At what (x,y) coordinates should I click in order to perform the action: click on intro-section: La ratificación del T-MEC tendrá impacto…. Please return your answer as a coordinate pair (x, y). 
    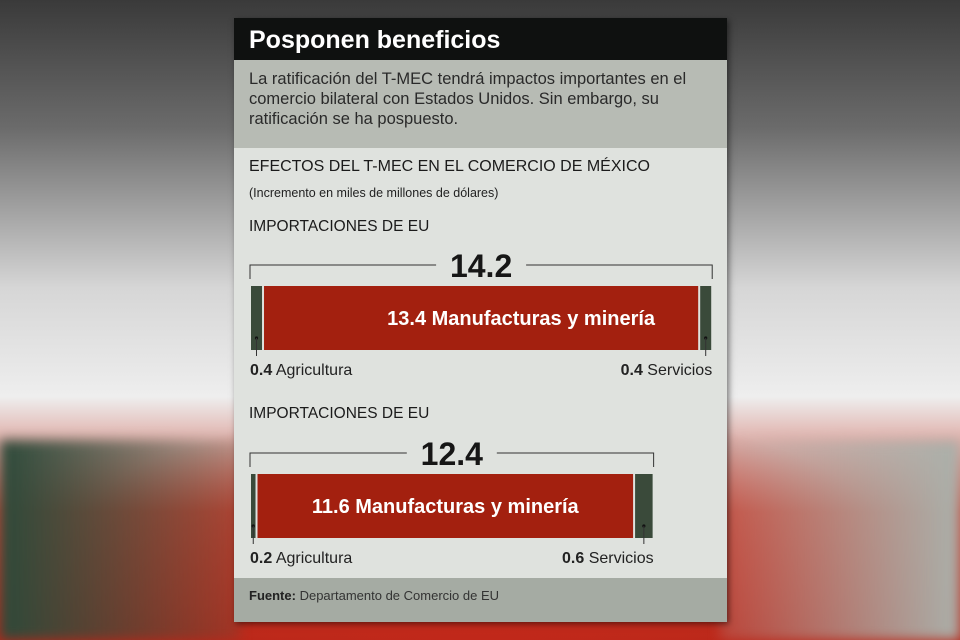
    Looking at the image, I should click on (480, 104).